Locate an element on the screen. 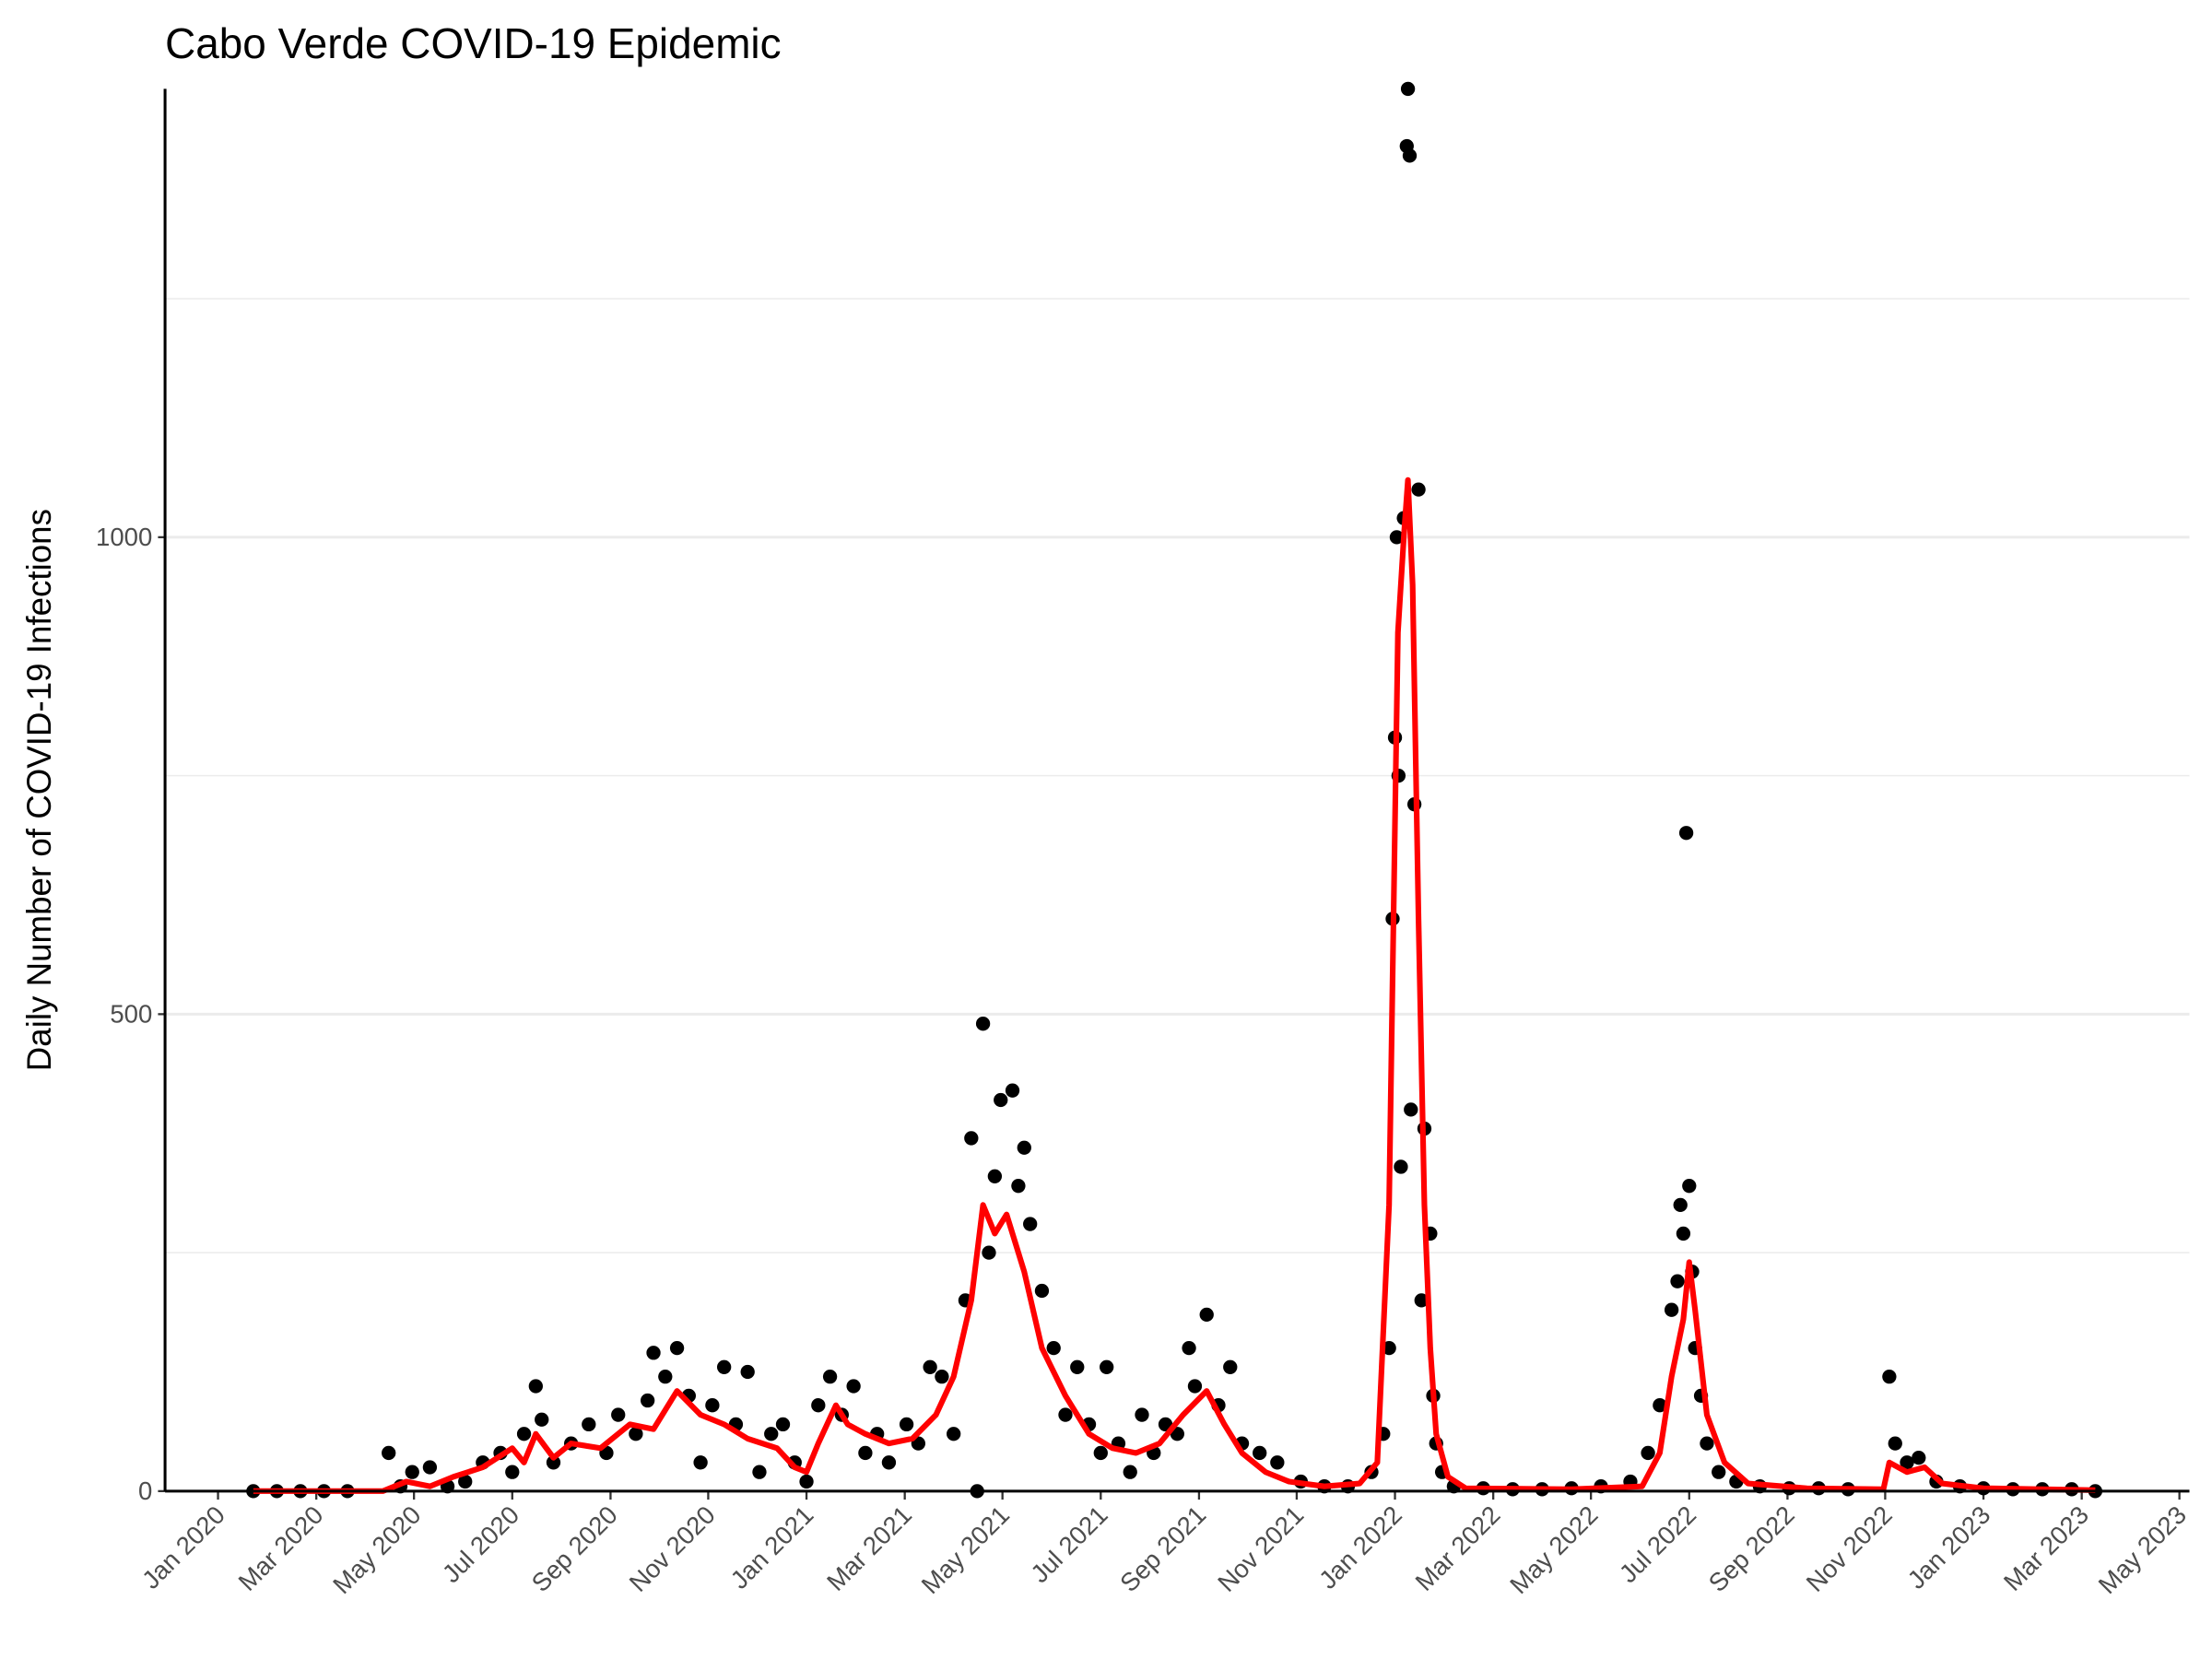 The width and height of the screenshot is (2212, 1659). x-tick-label: Sep 2021 is located at coordinates (1162, 1548).